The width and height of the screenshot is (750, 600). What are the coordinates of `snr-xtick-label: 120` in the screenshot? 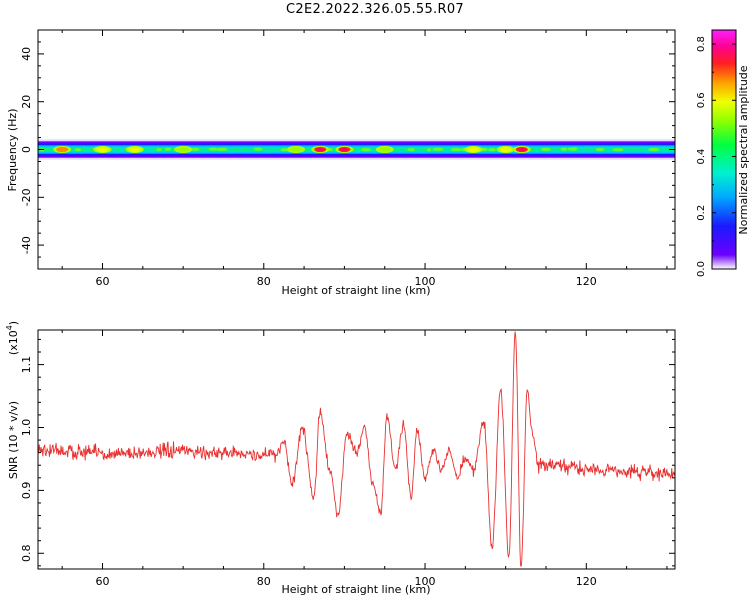 It's located at (586, 581).